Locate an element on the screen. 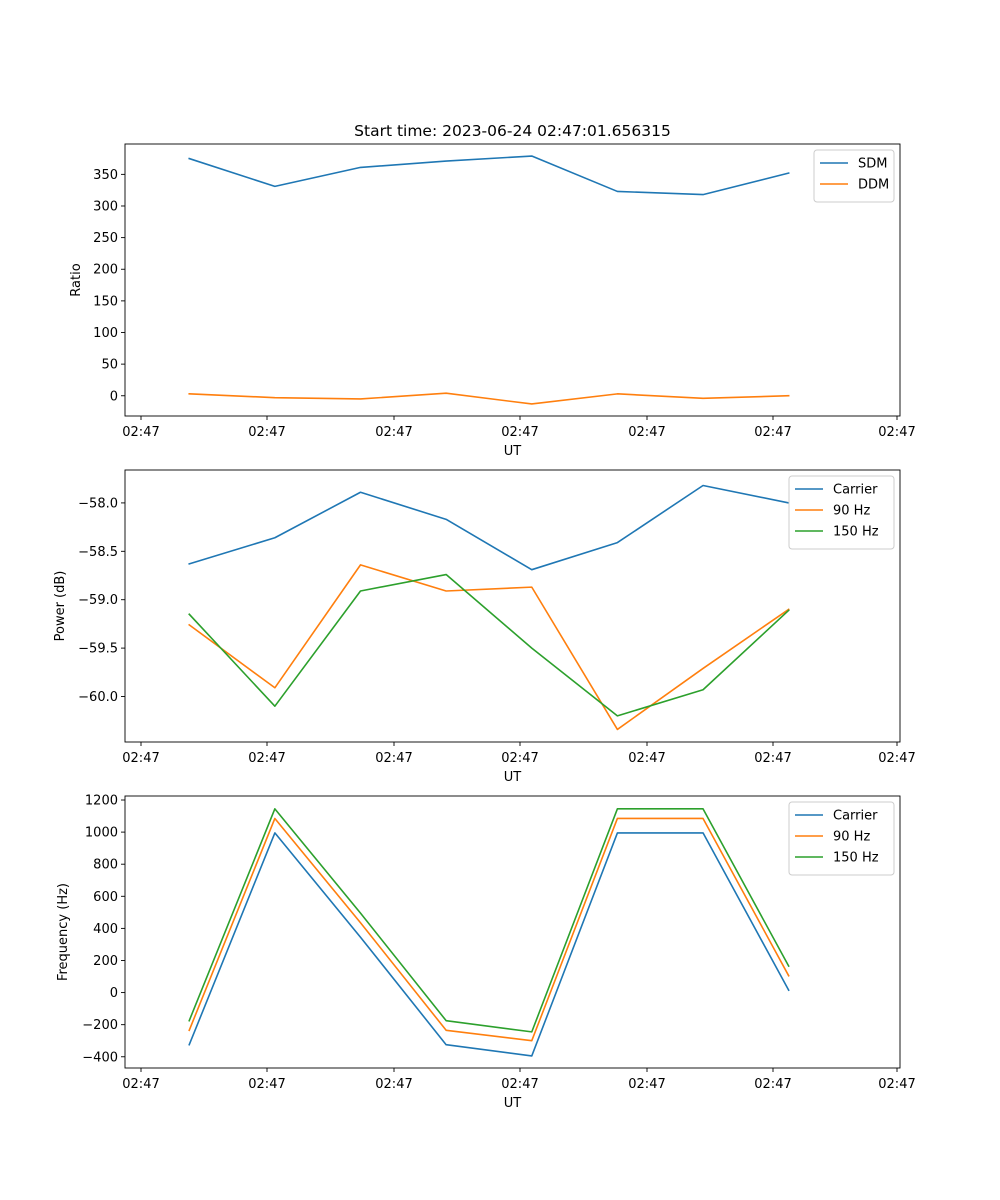  y-tick-label: 50 is located at coordinates (109, 365).